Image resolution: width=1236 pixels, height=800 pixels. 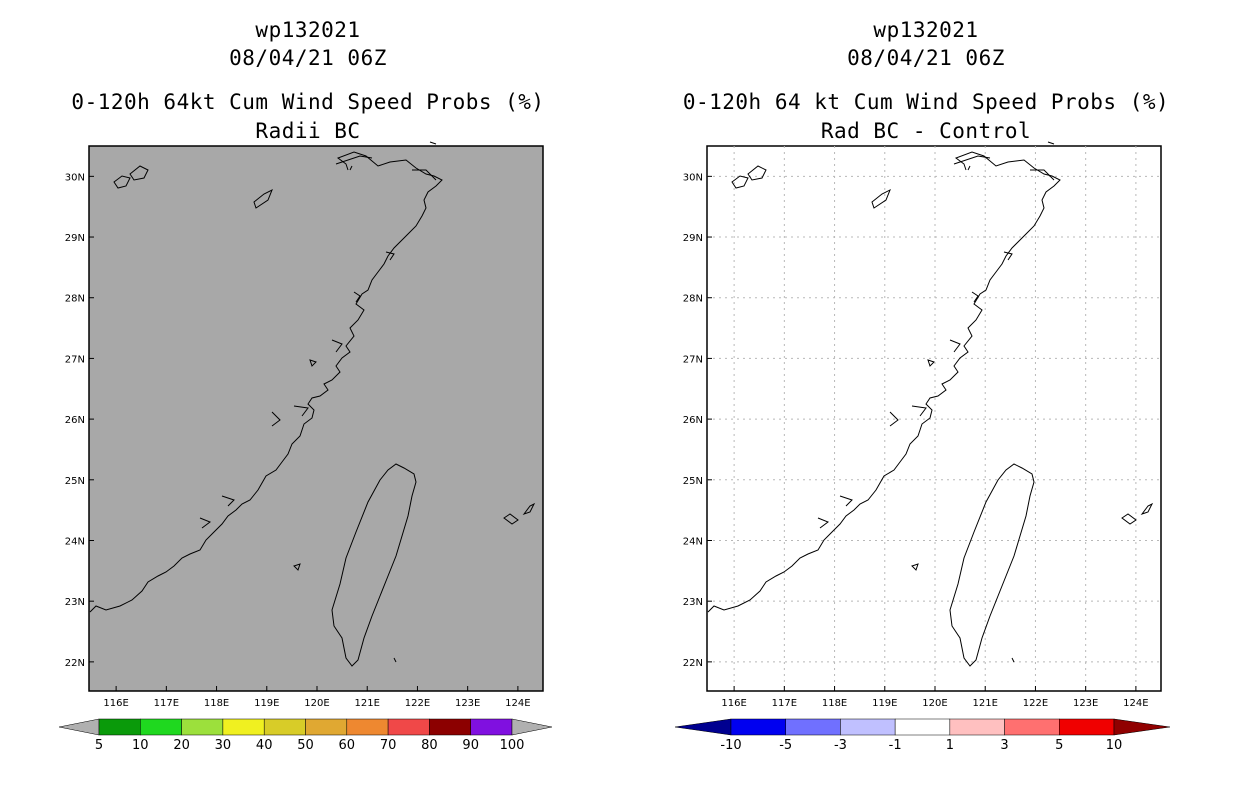 I want to click on colorbar-label: 50, so click(x=305, y=745).